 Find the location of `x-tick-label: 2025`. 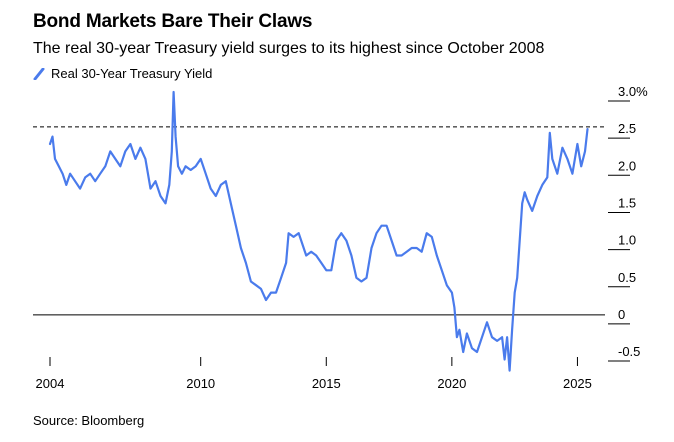

x-tick-label: 2025 is located at coordinates (577, 383).